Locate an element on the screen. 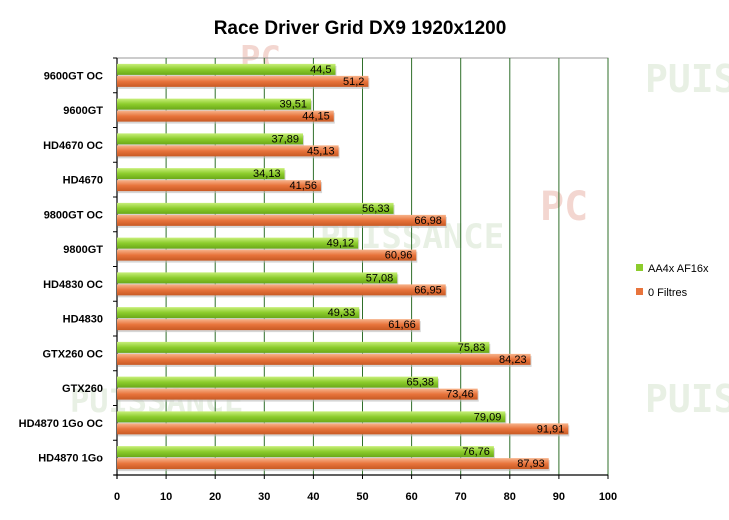 The width and height of the screenshot is (729, 520). data-label: 66,95 is located at coordinates (428, 290).